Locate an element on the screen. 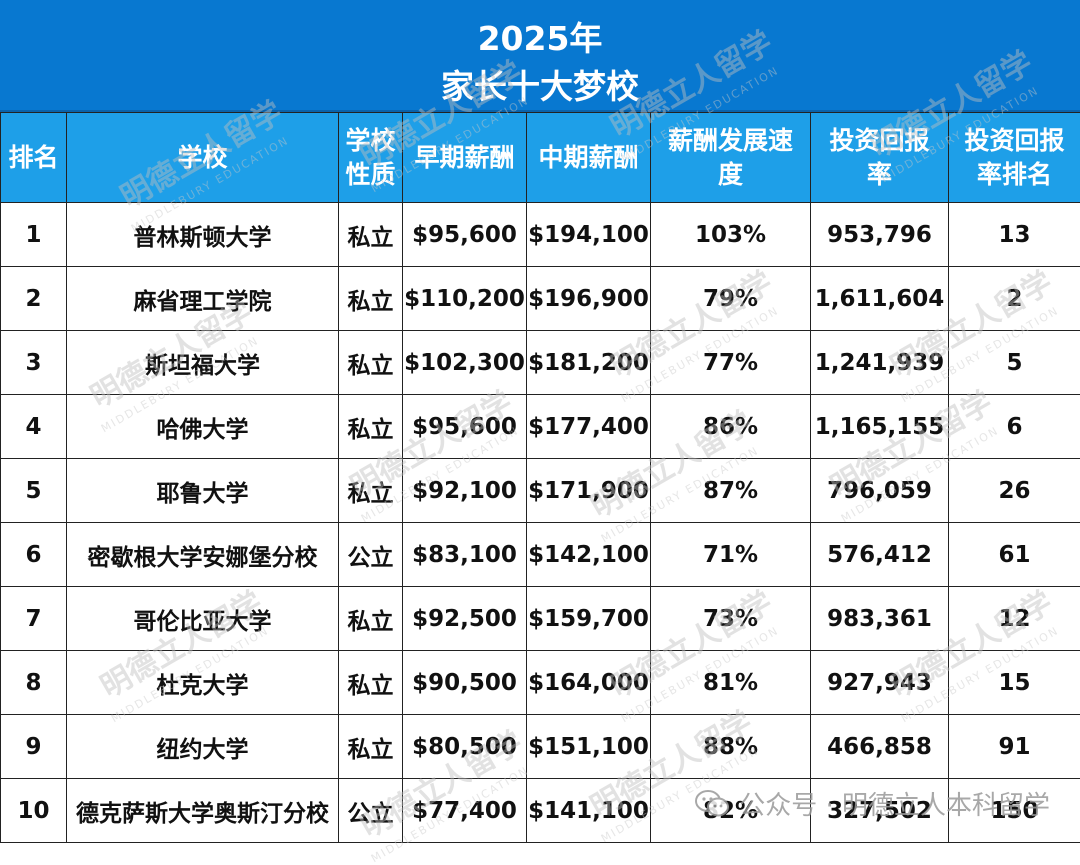 This screenshot has height=865, width=1080. school-cell: 密歇根大学安娜堡分校 is located at coordinates (203, 555).